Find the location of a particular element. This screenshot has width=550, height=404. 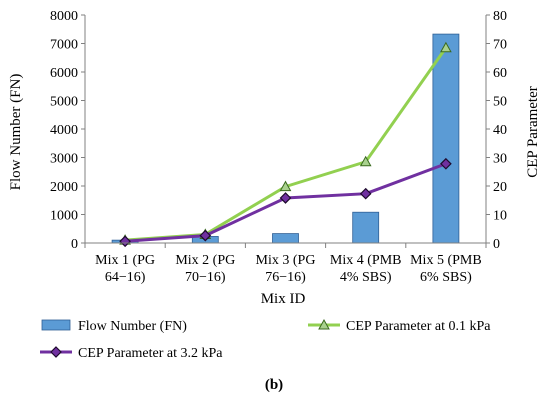

right-tick-label: 20 is located at coordinates (500, 187).